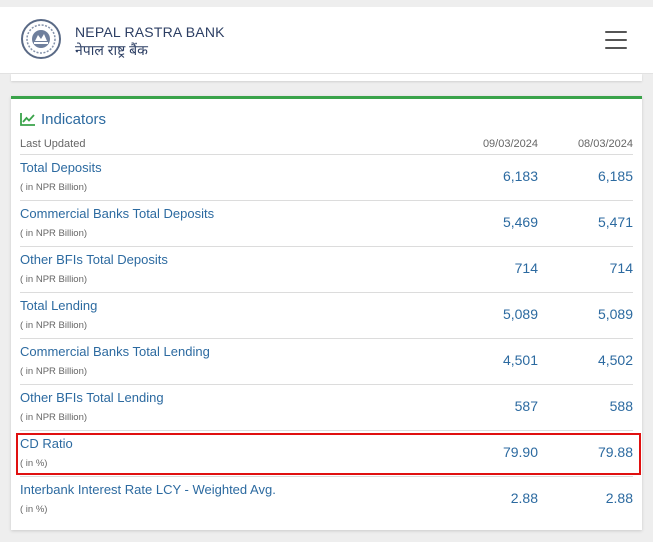 The width and height of the screenshot is (653, 542). What do you see at coordinates (117, 213) in the screenshot?
I see `indicator-name: Commercial Banks Total Deposits` at bounding box center [117, 213].